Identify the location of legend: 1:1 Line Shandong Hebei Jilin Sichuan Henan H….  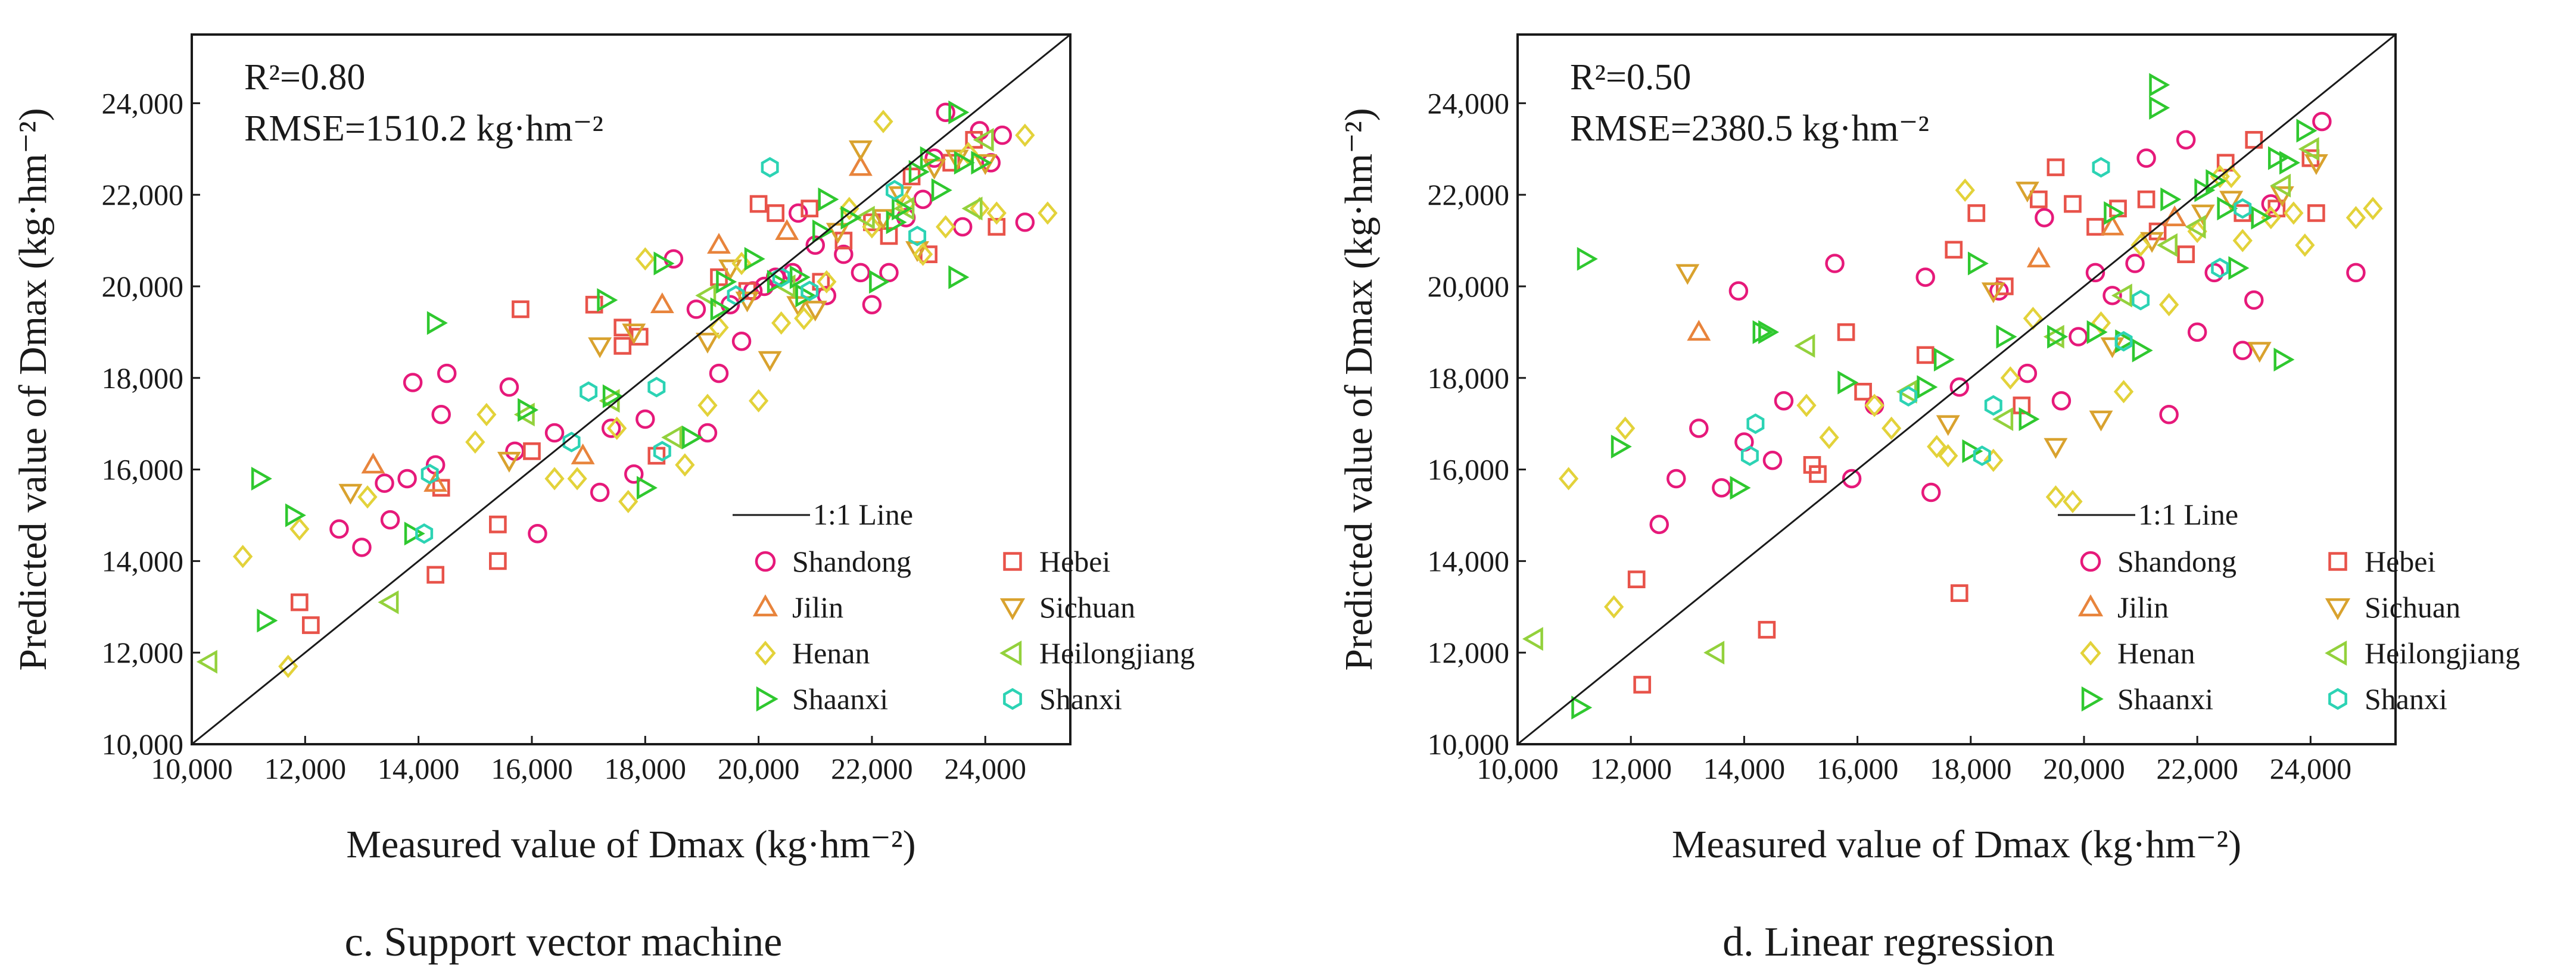
(964, 607).